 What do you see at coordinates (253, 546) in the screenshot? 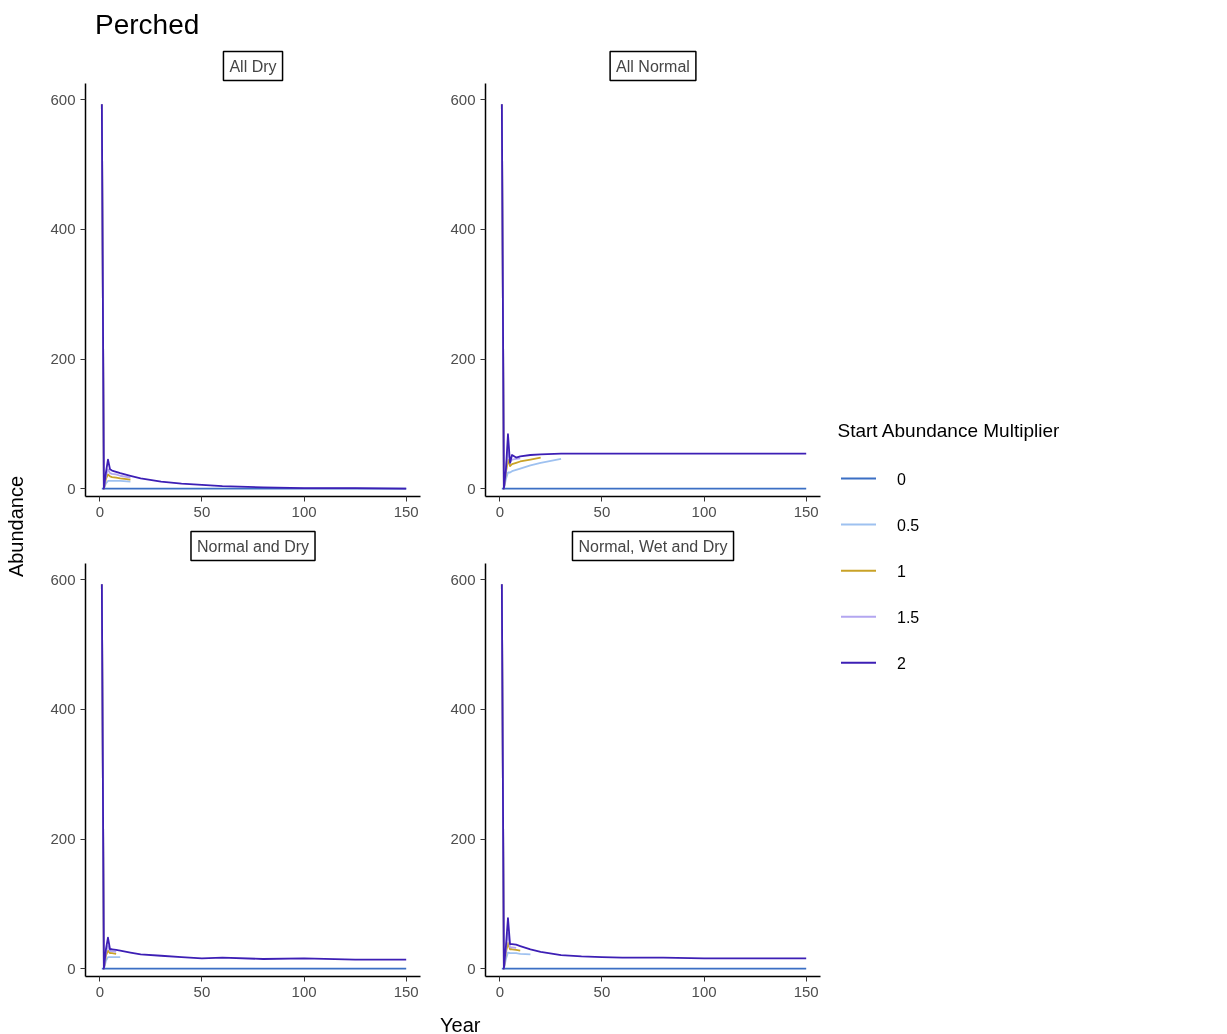
I see `chart-subtitle: Normal and Dry` at bounding box center [253, 546].